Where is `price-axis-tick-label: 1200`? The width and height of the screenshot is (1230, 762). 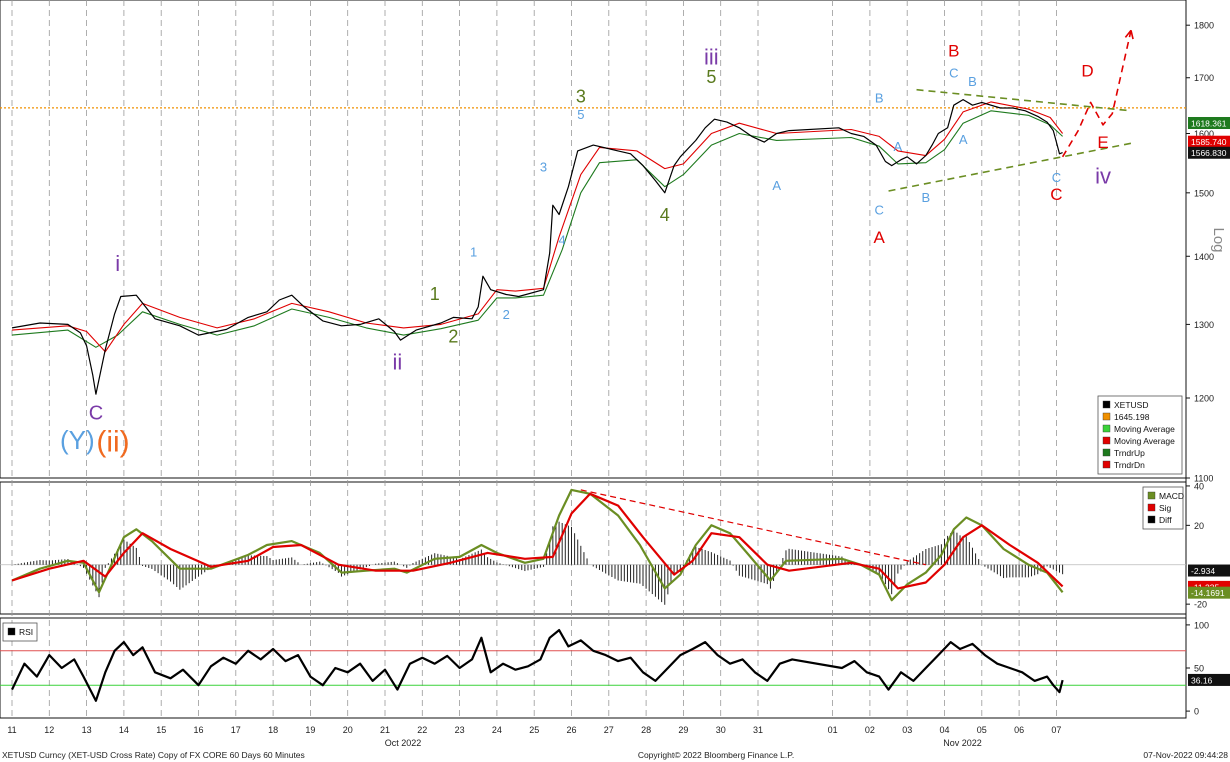 price-axis-tick-label: 1200 is located at coordinates (1204, 398).